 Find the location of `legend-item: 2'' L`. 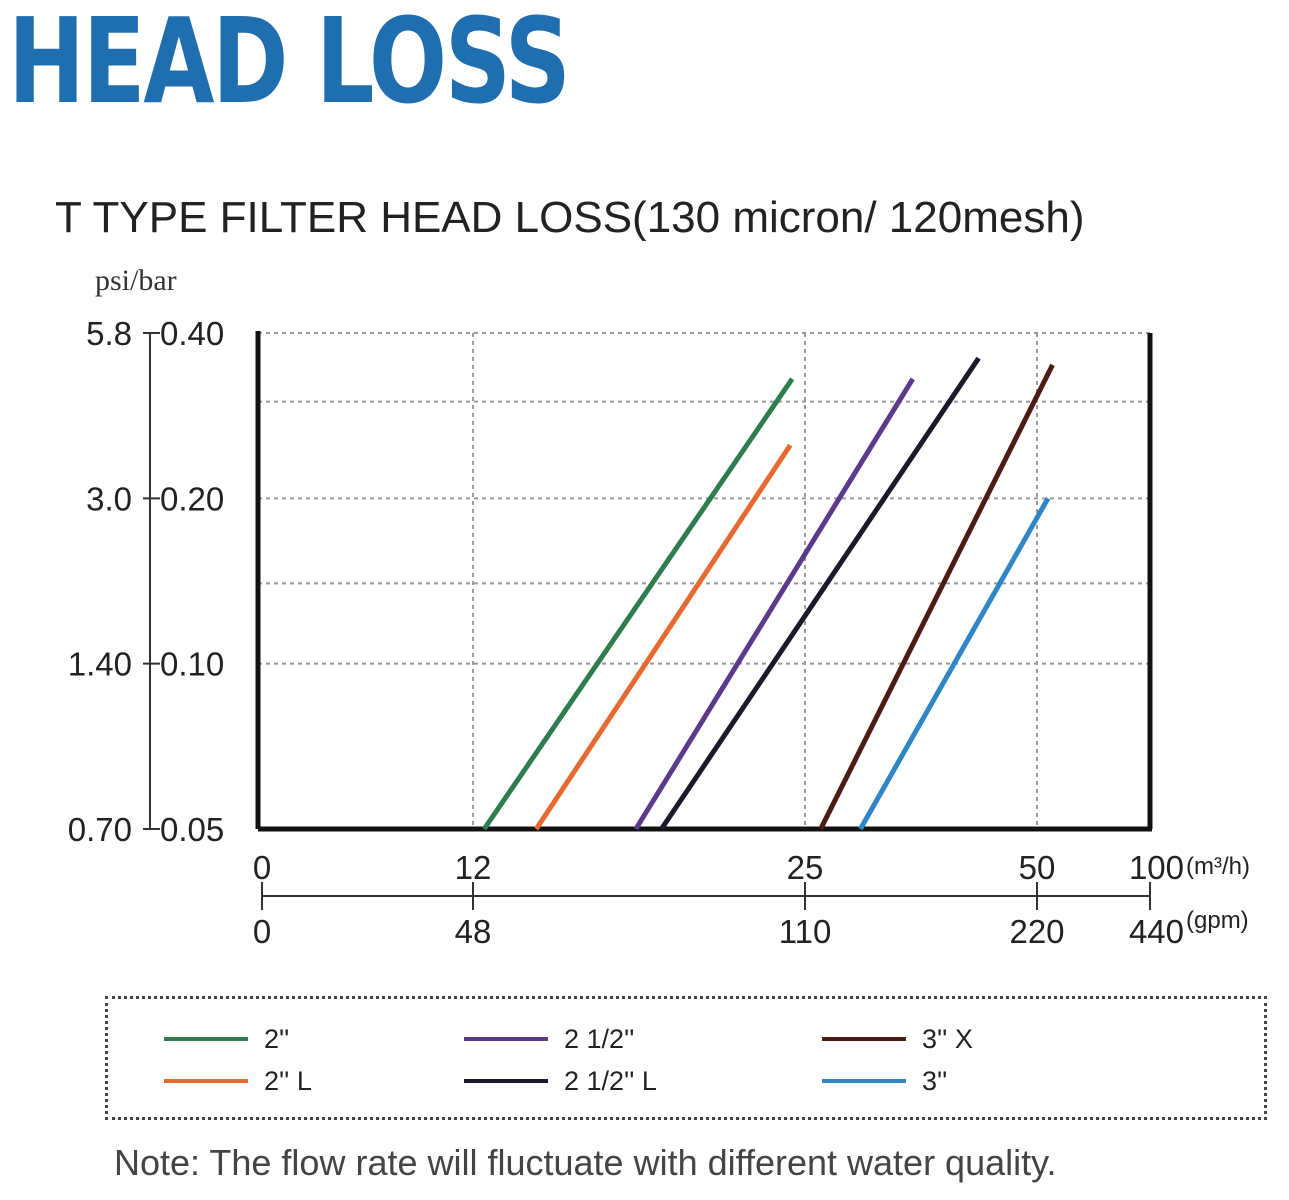

legend-item: 2'' L is located at coordinates (238, 1081).